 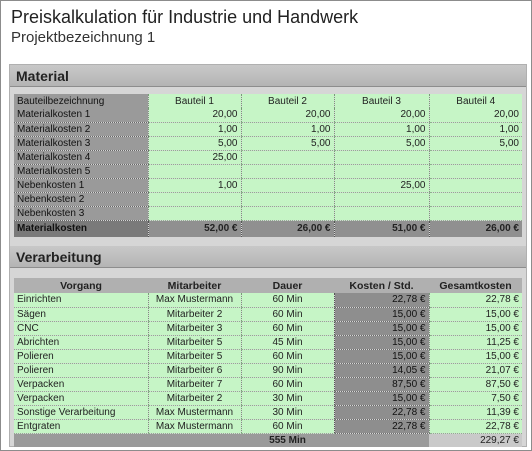 I want to click on material-row-label: Materialkosten 1, so click(x=81, y=115).